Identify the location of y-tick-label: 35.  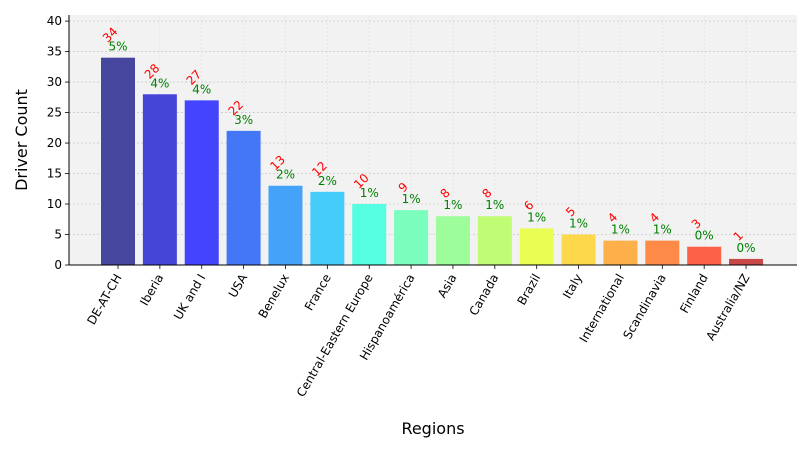
(54, 52).